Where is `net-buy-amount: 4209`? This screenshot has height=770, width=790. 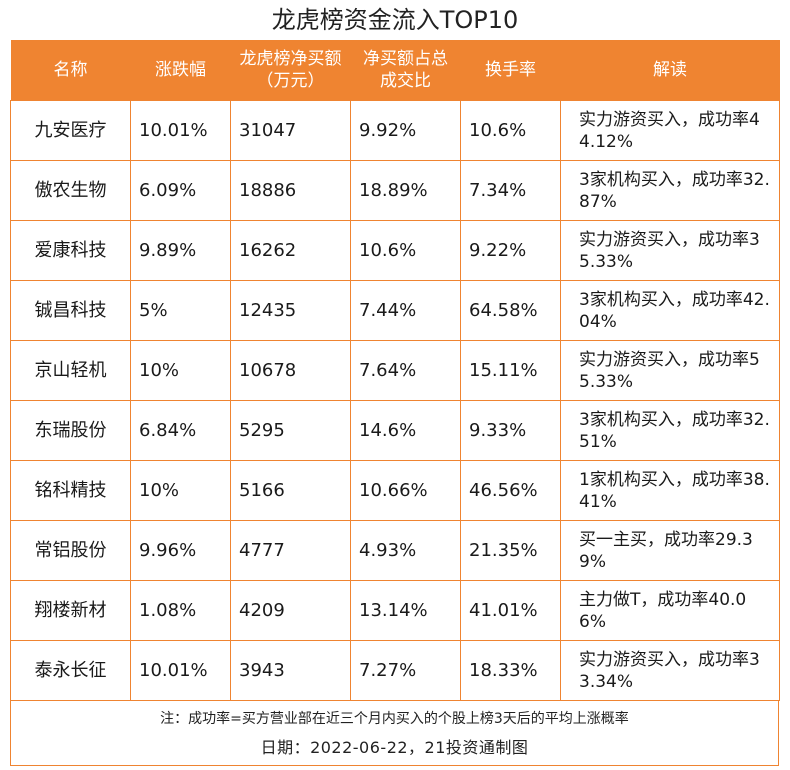
net-buy-amount: 4209 is located at coordinates (290, 610).